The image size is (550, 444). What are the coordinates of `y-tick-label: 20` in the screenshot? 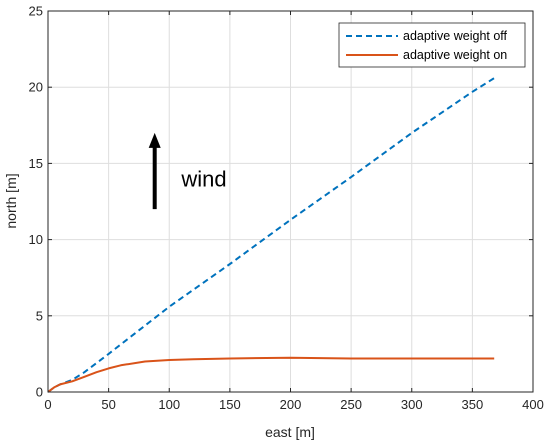 It's located at (36, 87).